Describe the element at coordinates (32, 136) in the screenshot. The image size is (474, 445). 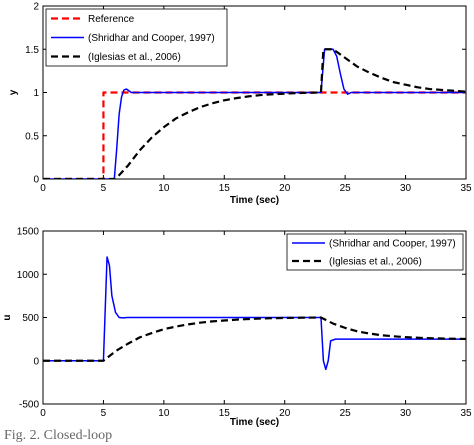
I see `y-tick-label: 0.5` at that location.